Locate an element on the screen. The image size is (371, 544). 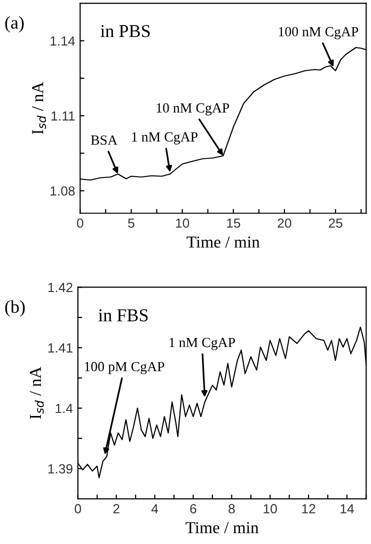
x-tick-label: 2 is located at coordinates (116, 509).